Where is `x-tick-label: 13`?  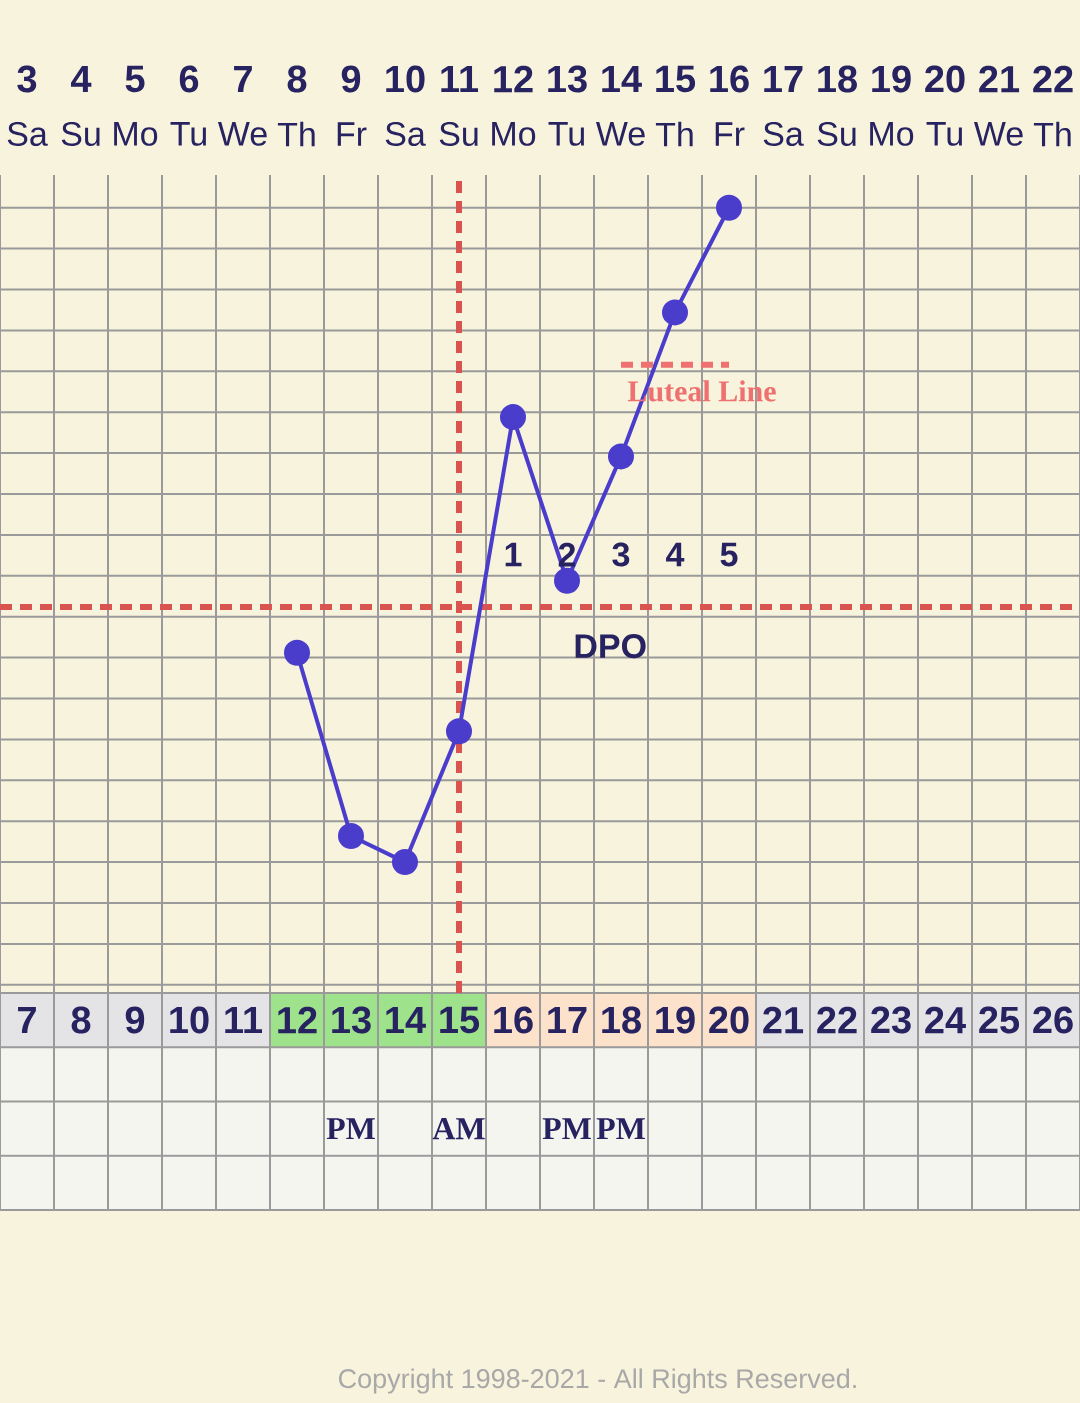 x-tick-label: 13 is located at coordinates (351, 1020).